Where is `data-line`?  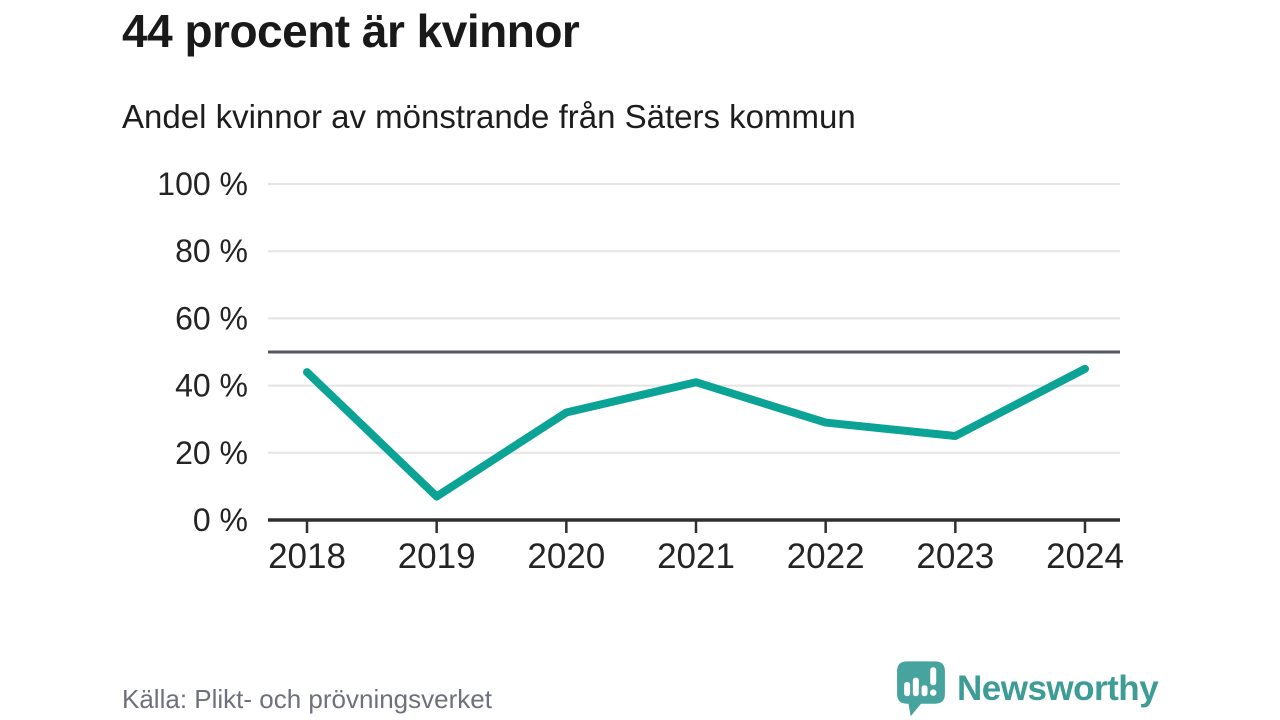
data-line is located at coordinates (696, 432).